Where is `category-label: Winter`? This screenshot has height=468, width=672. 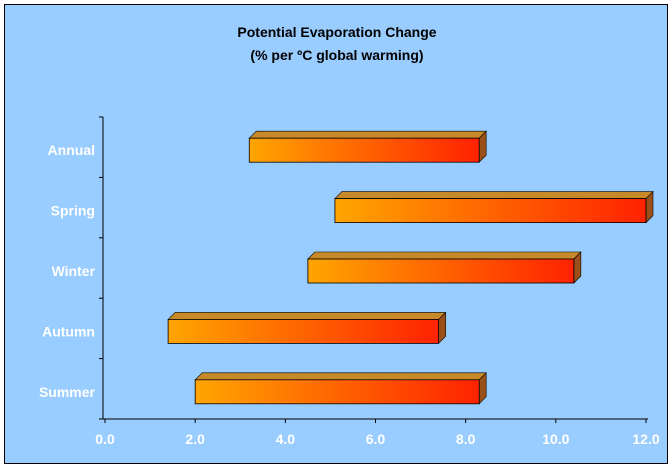
category-label: Winter is located at coordinates (74, 271).